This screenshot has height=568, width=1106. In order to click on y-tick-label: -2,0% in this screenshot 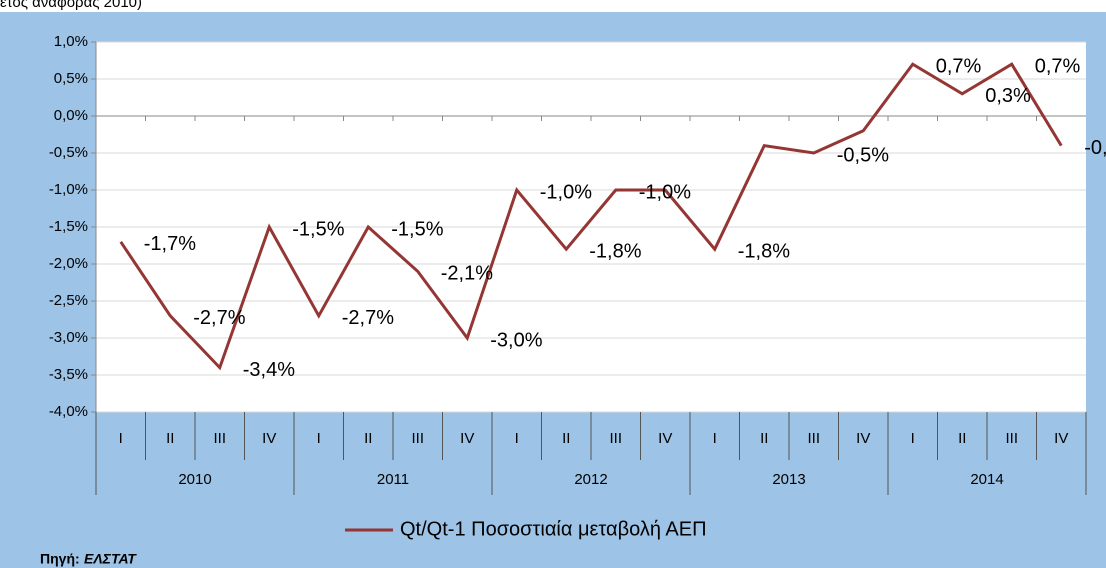, I will do `click(68, 263)`.